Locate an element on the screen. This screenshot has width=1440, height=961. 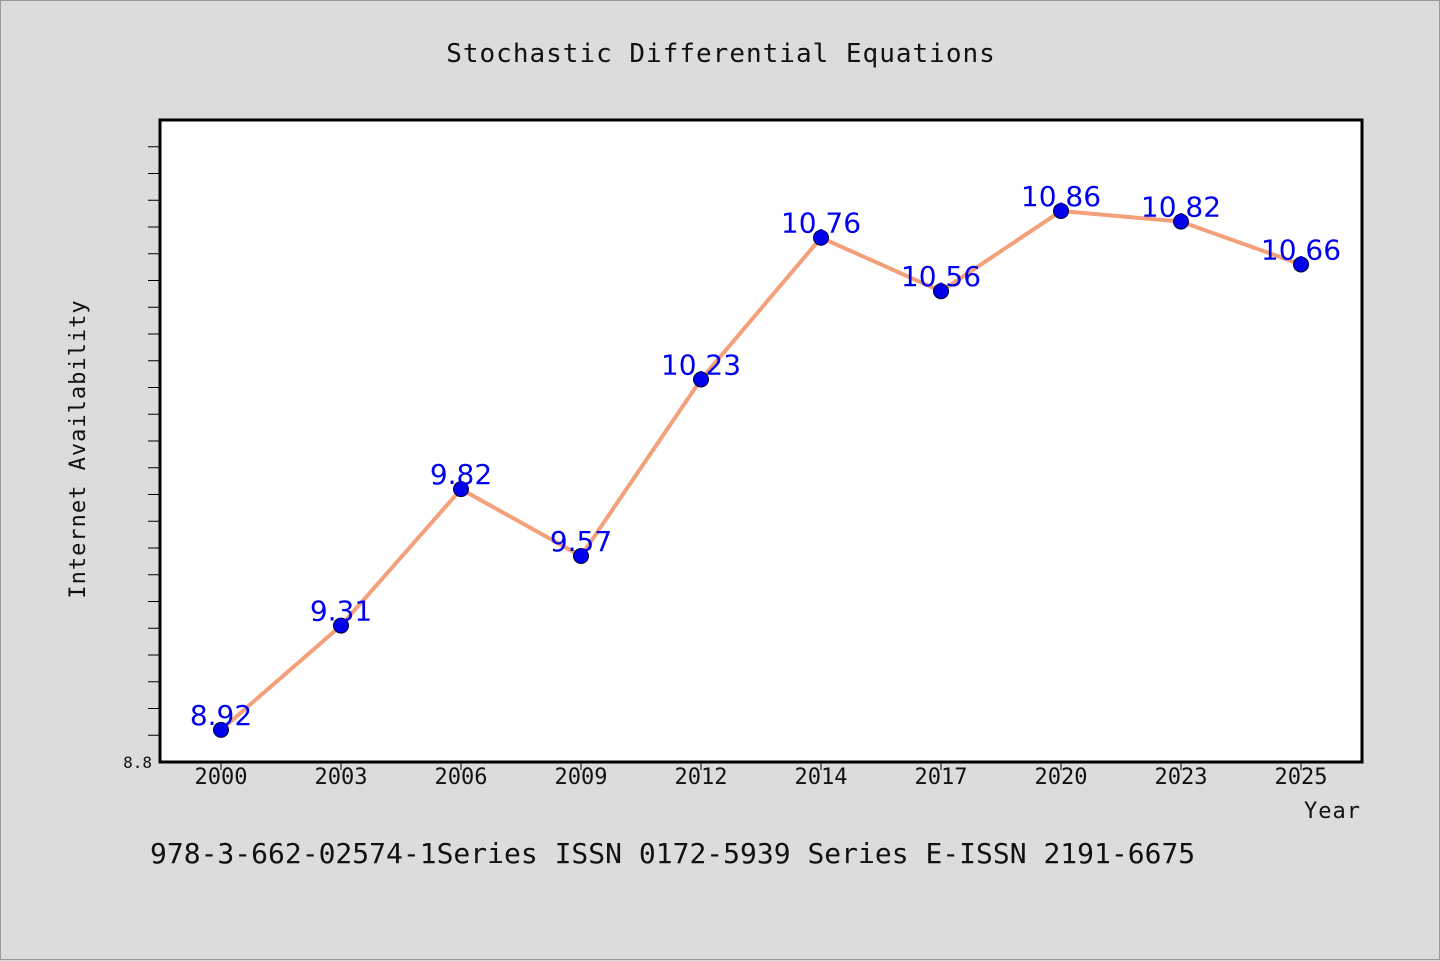
data-label: 10.56 is located at coordinates (941, 276).